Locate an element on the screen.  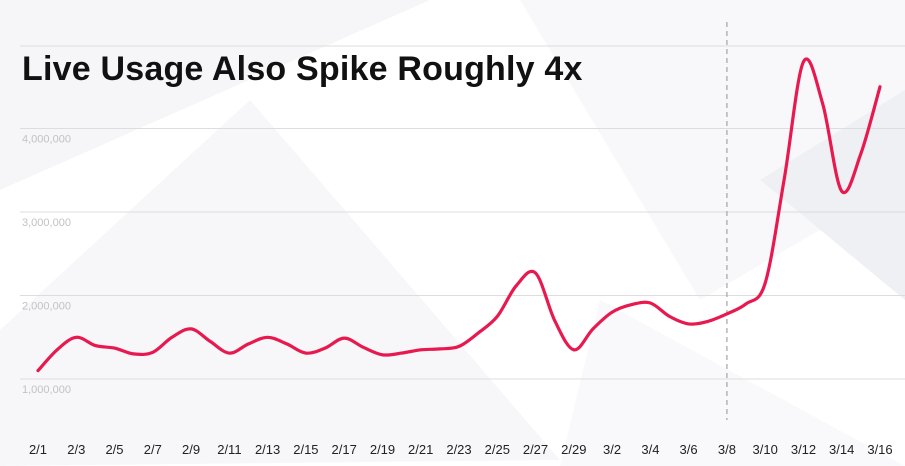
x-tick-label: 3/4 is located at coordinates (650, 449).